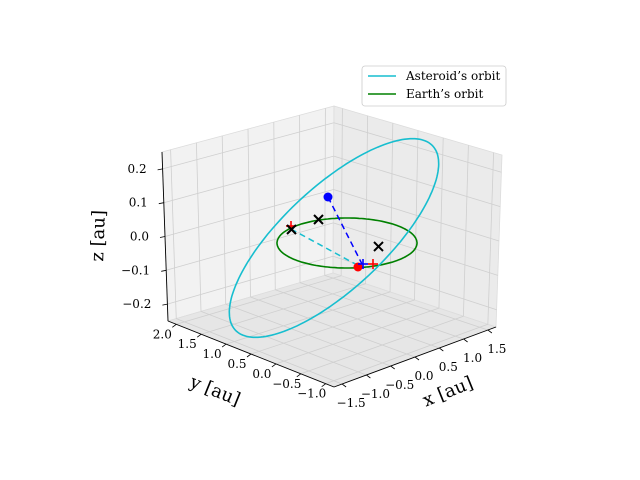  What do you see at coordinates (137, 169) in the screenshot?
I see `z-tick-label: 0.2` at bounding box center [137, 169].